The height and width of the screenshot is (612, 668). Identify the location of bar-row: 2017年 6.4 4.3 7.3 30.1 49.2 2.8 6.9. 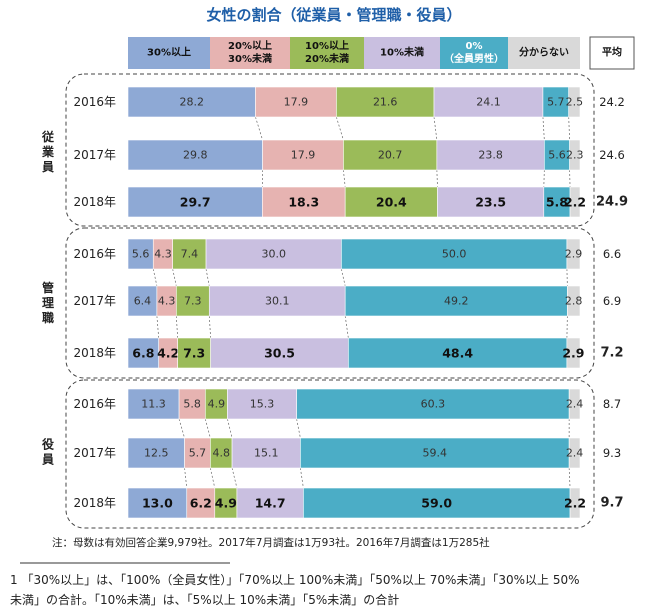
(347, 301).